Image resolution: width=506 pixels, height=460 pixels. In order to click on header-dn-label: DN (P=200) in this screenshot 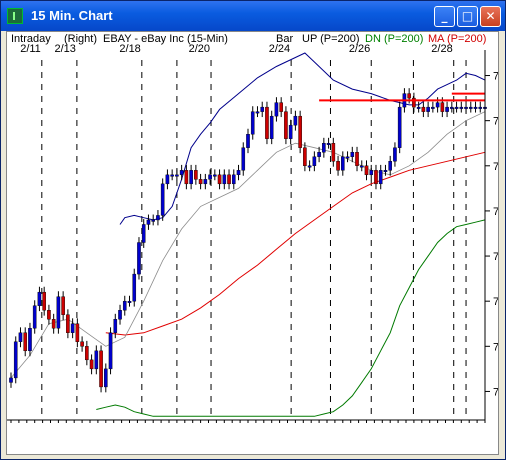, I will do `click(394, 39)`.